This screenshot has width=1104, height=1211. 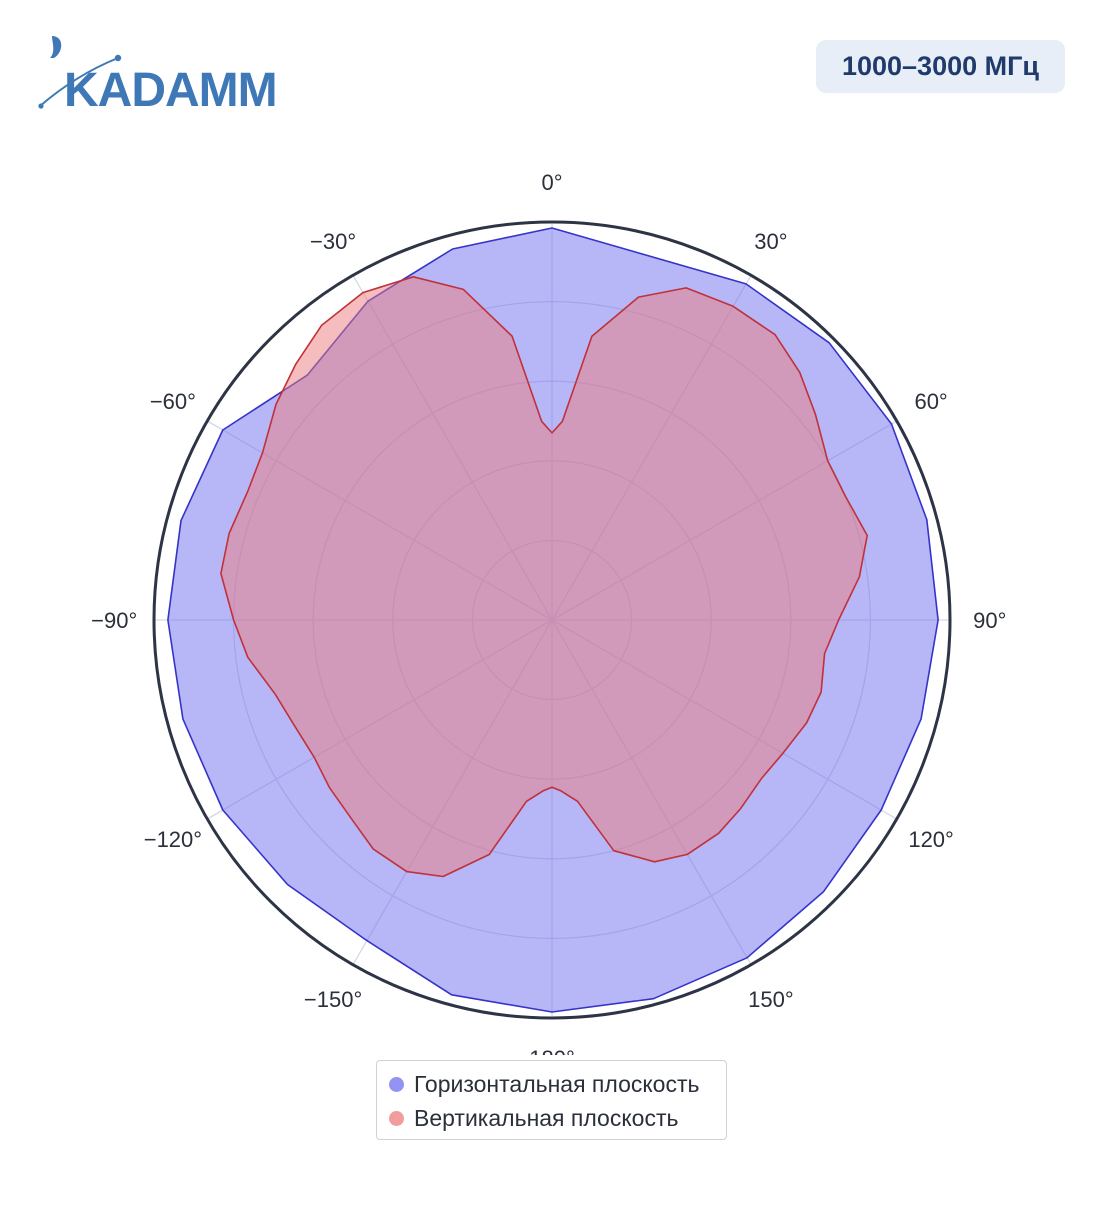 I want to click on angle-tick-label: −30°, so click(x=333, y=241).